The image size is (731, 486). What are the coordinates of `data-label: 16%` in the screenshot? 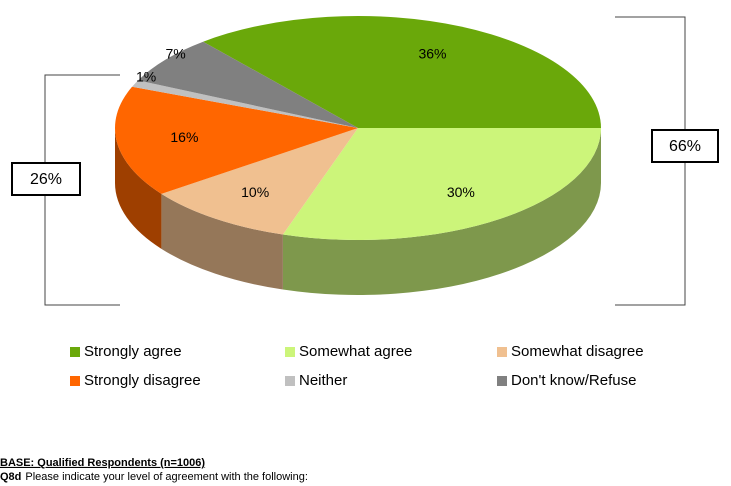 It's located at (184, 137).